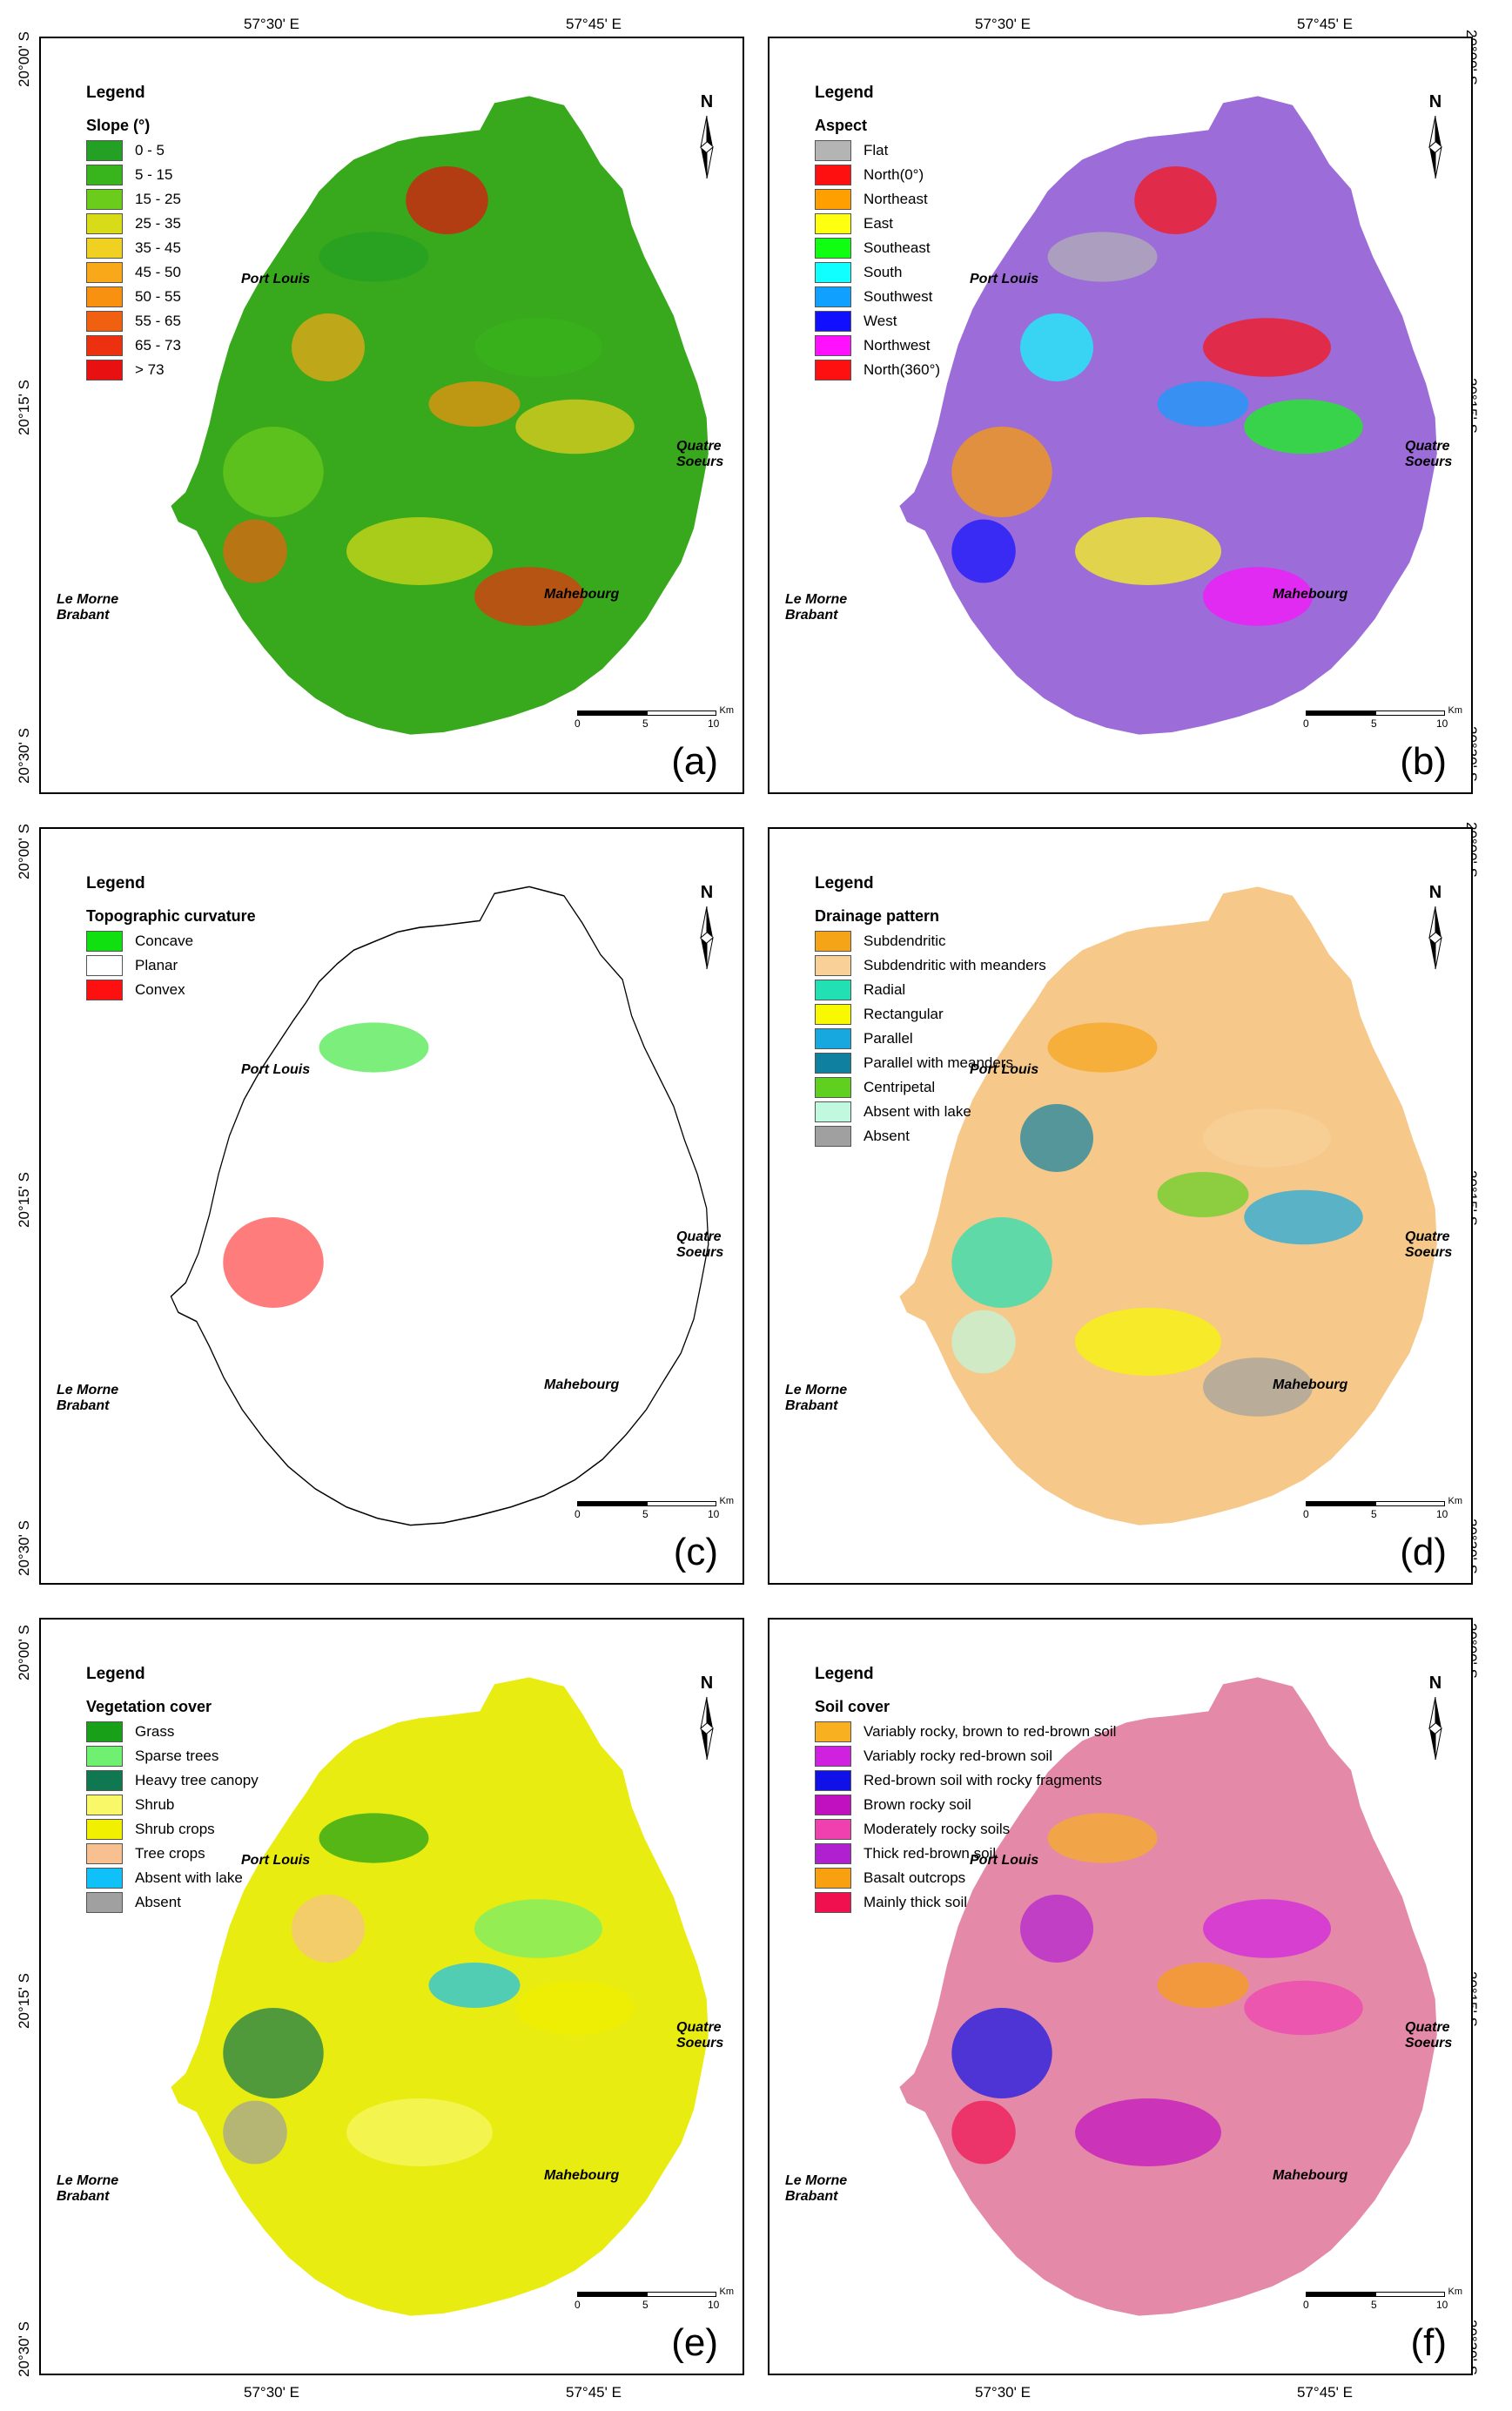 This screenshot has height=2411, width=1512. What do you see at coordinates (654, 2301) in the screenshot?
I see `scale-bar-e: 0 5 10 Km` at bounding box center [654, 2301].